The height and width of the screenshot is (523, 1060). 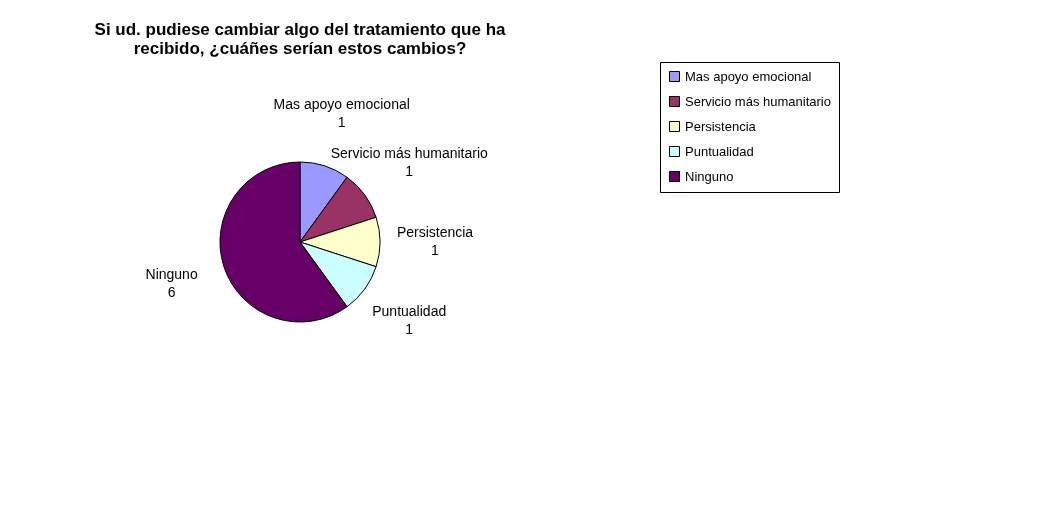 What do you see at coordinates (300, 38) in the screenshot?
I see `chart-title: Si ud. pudiese cambiar algo del tratamiento que ha recibido, ¿cuáñes serían estos cambios?` at bounding box center [300, 38].